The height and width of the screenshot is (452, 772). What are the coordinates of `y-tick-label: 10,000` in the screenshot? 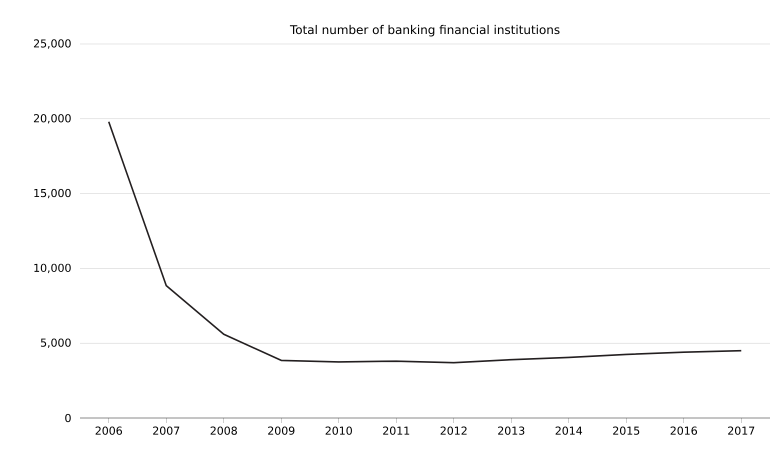 It's located at (52, 269).